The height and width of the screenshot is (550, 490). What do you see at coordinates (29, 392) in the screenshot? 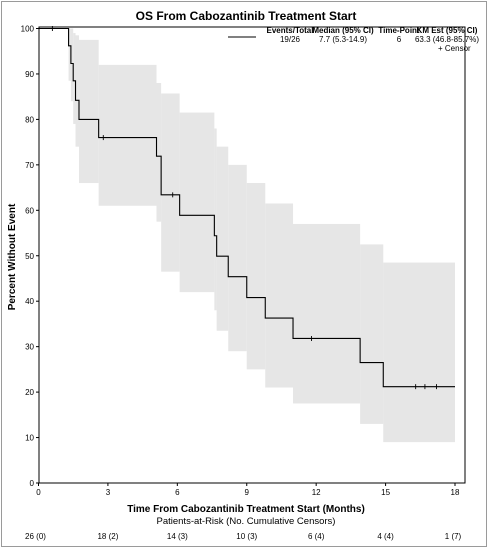
I see `y-tick-label: 20` at bounding box center [29, 392].